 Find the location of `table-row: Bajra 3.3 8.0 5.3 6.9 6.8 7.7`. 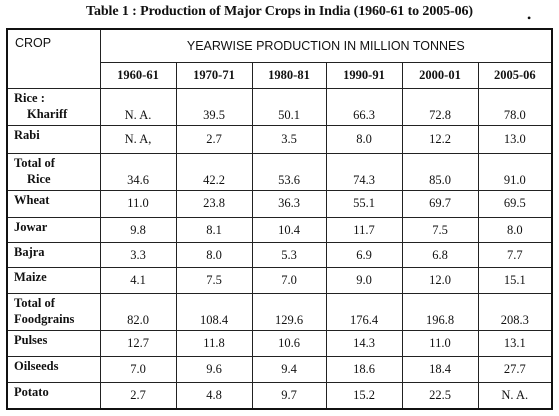

table-row: Bajra 3.3 8.0 5.3 6.9 6.8 7.7 is located at coordinates (279, 255).